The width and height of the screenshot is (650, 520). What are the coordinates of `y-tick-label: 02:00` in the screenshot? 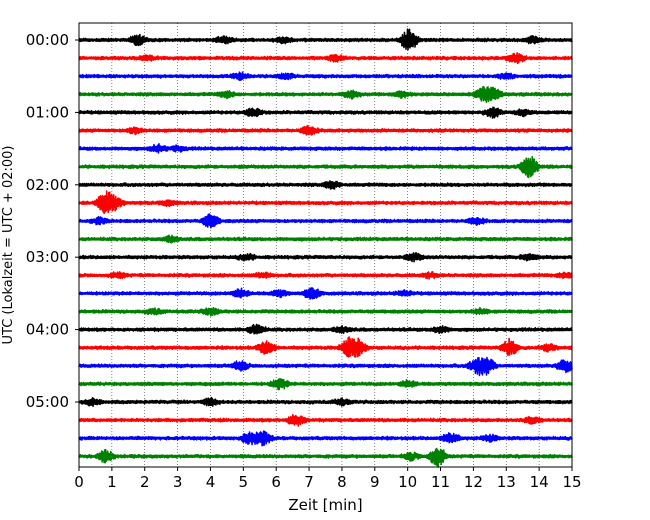 It's located at (47, 185).